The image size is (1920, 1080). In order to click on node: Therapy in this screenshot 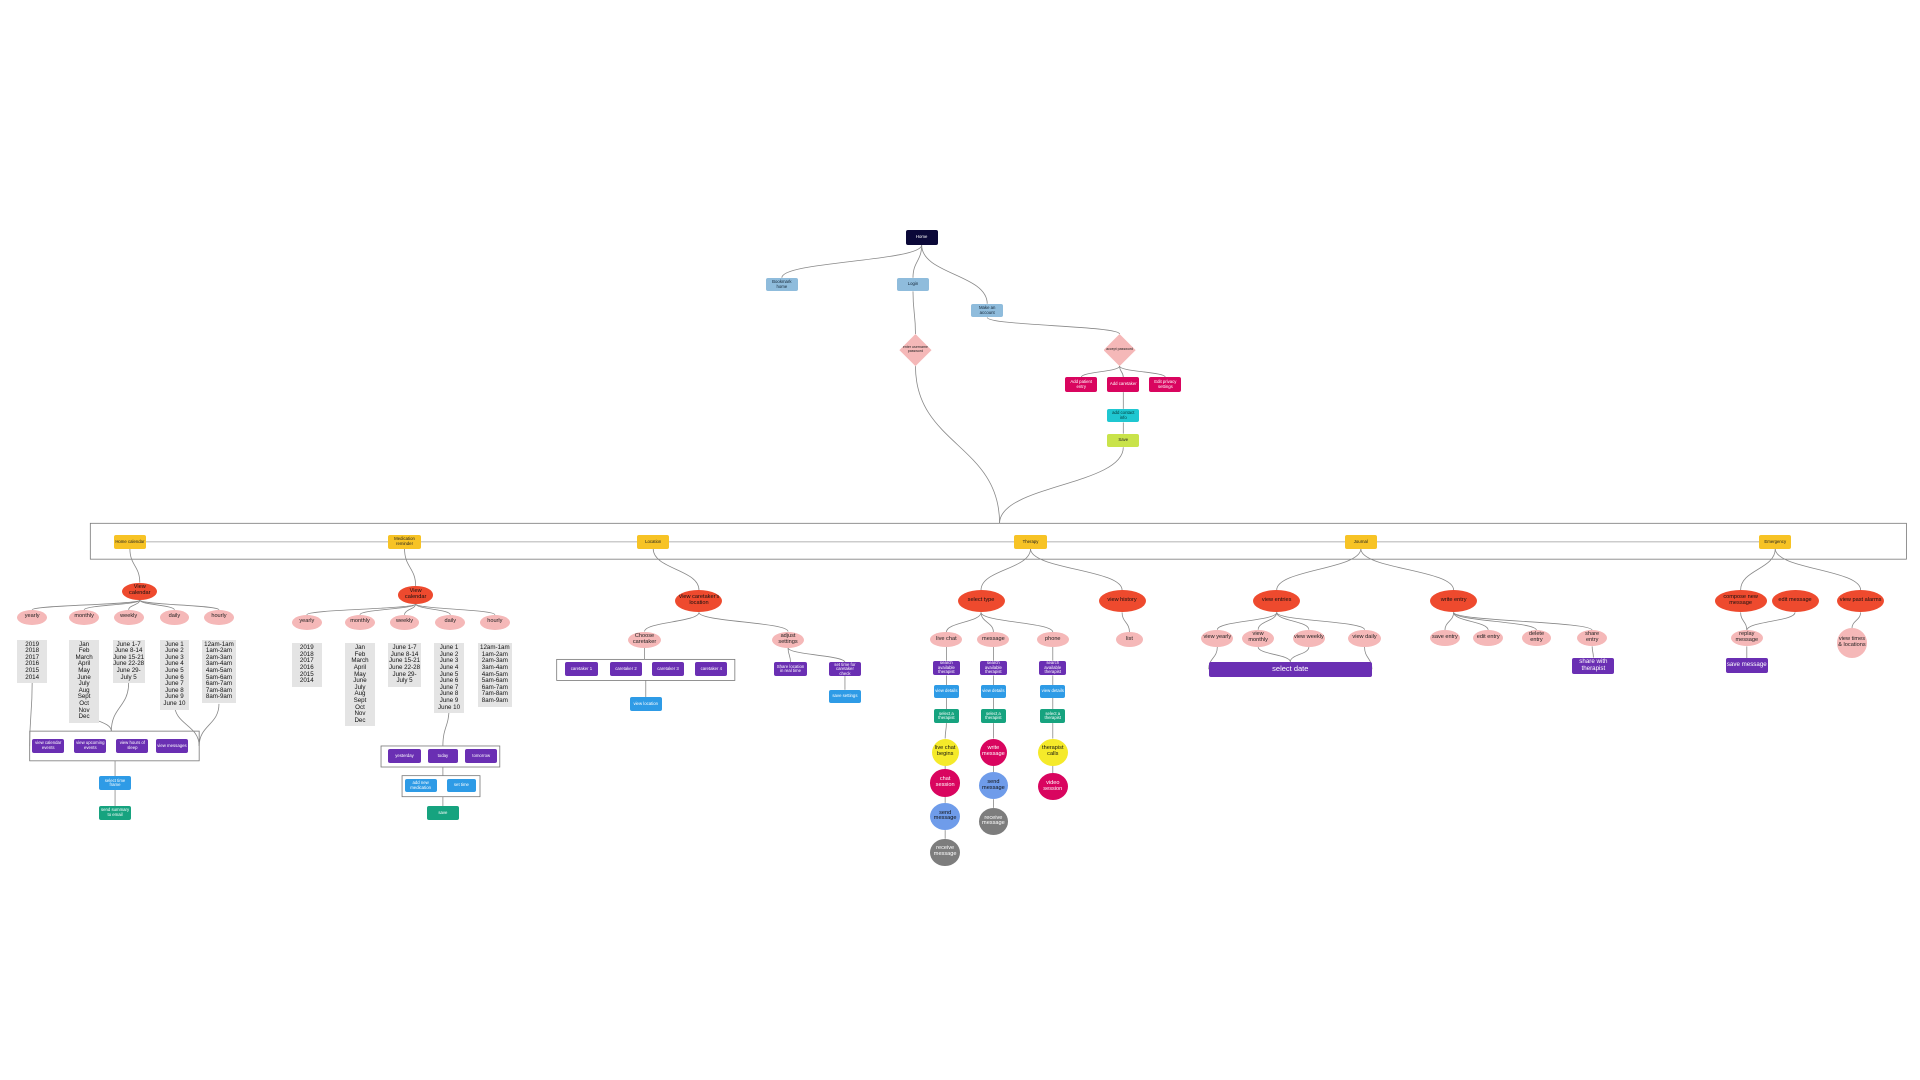, I will do `click(1030, 542)`.